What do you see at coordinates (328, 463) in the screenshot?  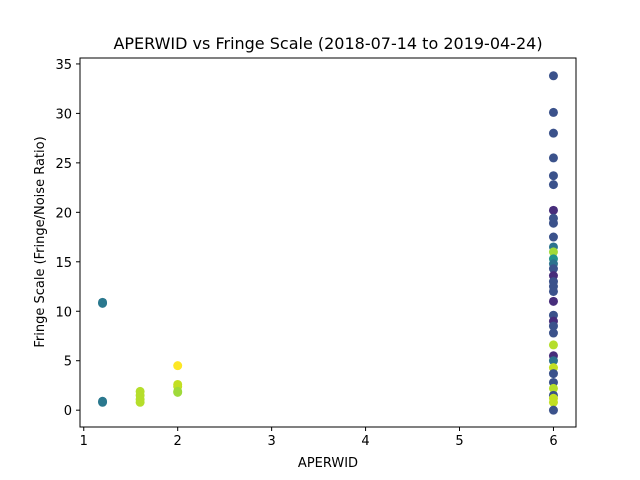 I see `x-axis-label: APERWID` at bounding box center [328, 463].